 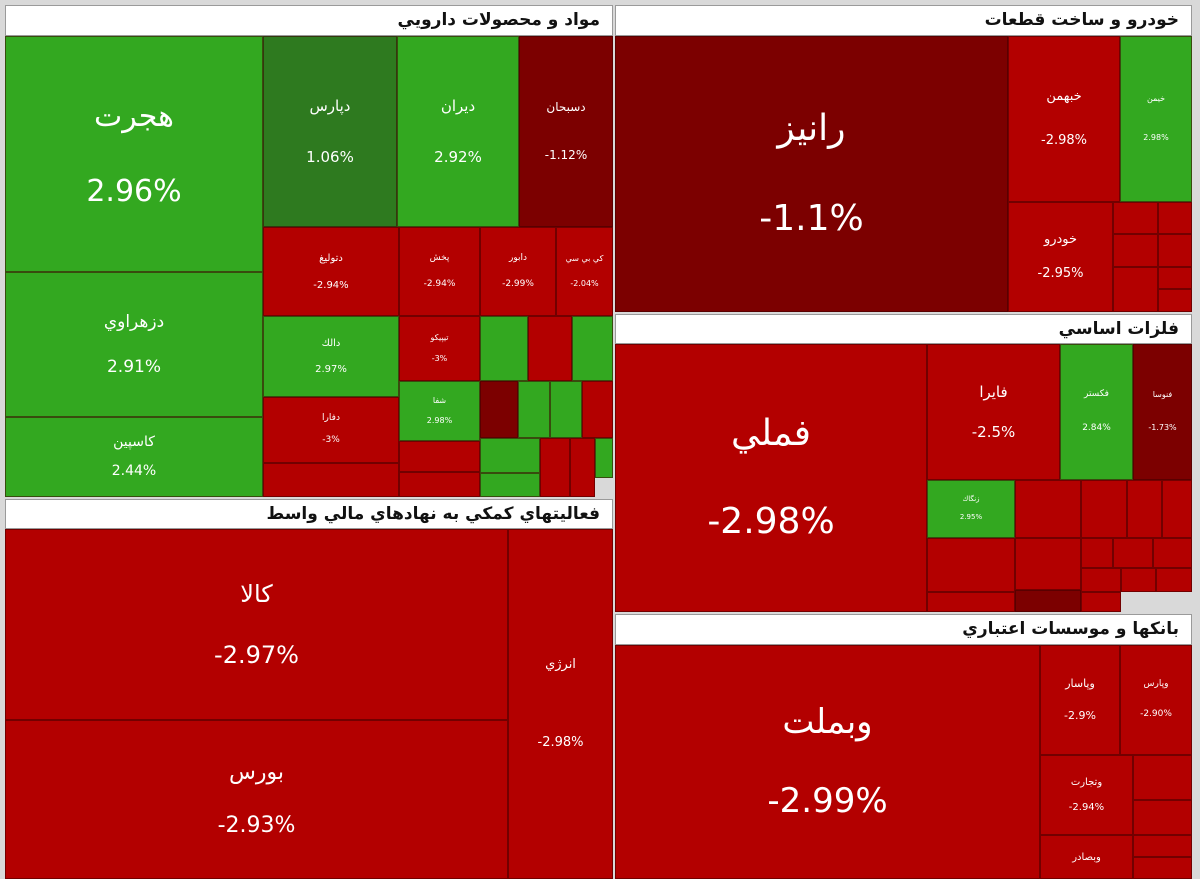 I want to click on stock-name: وبصادر, so click(x=1086, y=857).